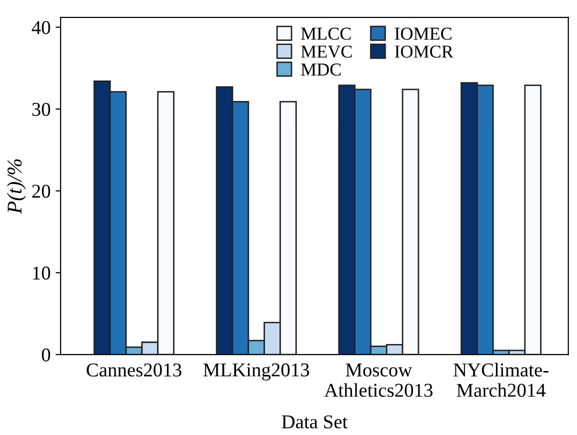 Image resolution: width=577 pixels, height=435 pixels. What do you see at coordinates (501, 379) in the screenshot?
I see `x-tick-label: NYClimate- March2014` at bounding box center [501, 379].